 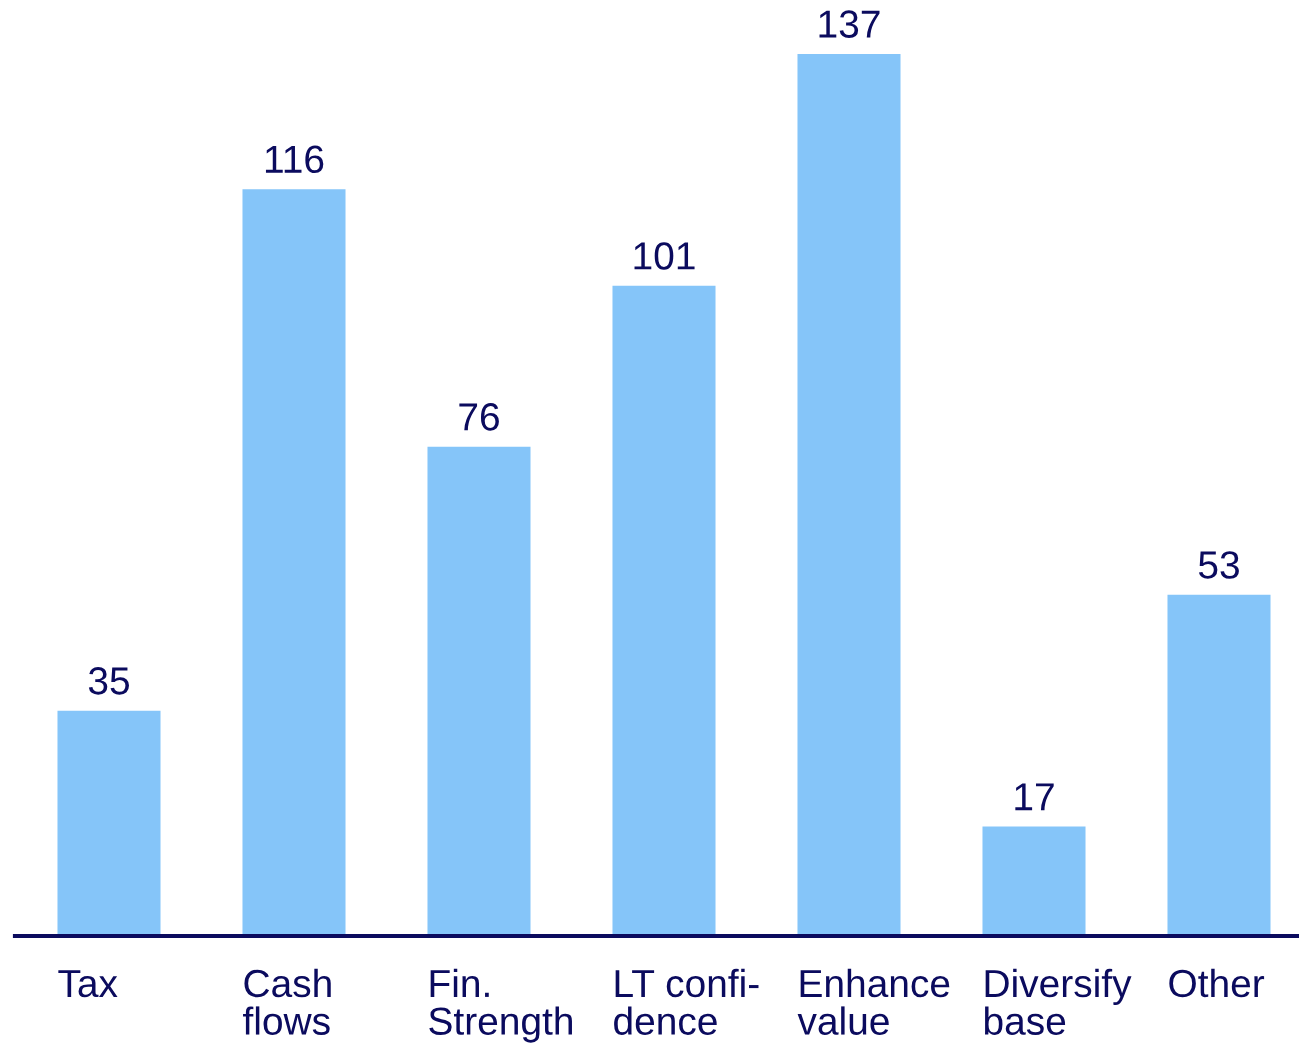 I want to click on data-label: 137, so click(x=849, y=24).